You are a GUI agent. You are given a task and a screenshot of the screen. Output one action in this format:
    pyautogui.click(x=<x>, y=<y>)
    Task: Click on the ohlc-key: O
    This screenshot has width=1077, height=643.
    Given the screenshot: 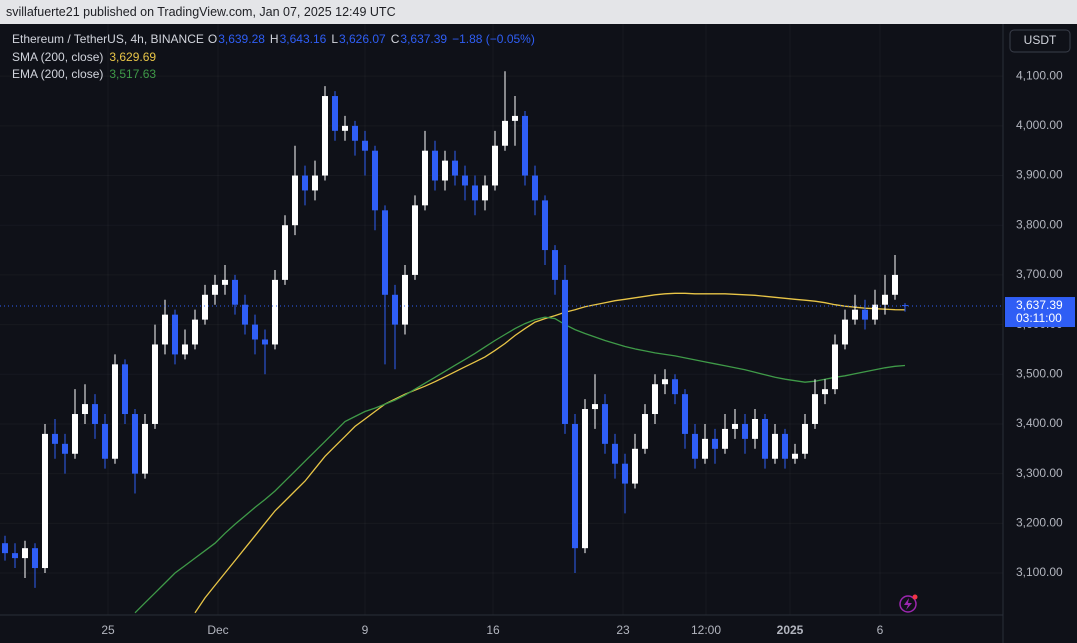 What is the action you would take?
    pyautogui.click(x=212, y=39)
    